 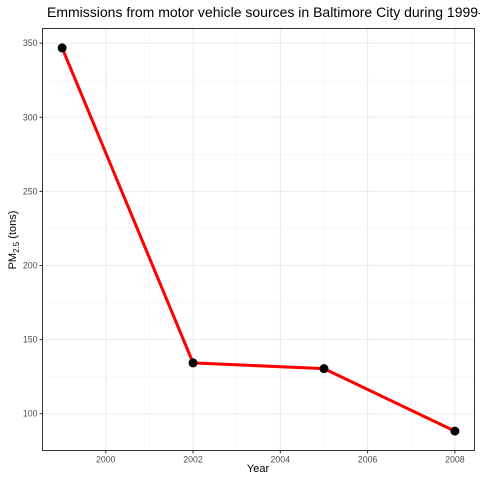 What do you see at coordinates (30, 117) in the screenshot?
I see `y-tick-label: 300` at bounding box center [30, 117].